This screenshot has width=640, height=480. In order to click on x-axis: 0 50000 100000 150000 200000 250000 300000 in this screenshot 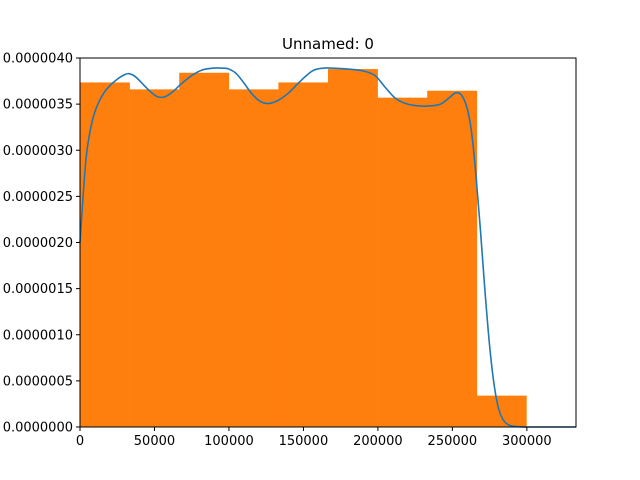, I will do `click(314, 438)`.